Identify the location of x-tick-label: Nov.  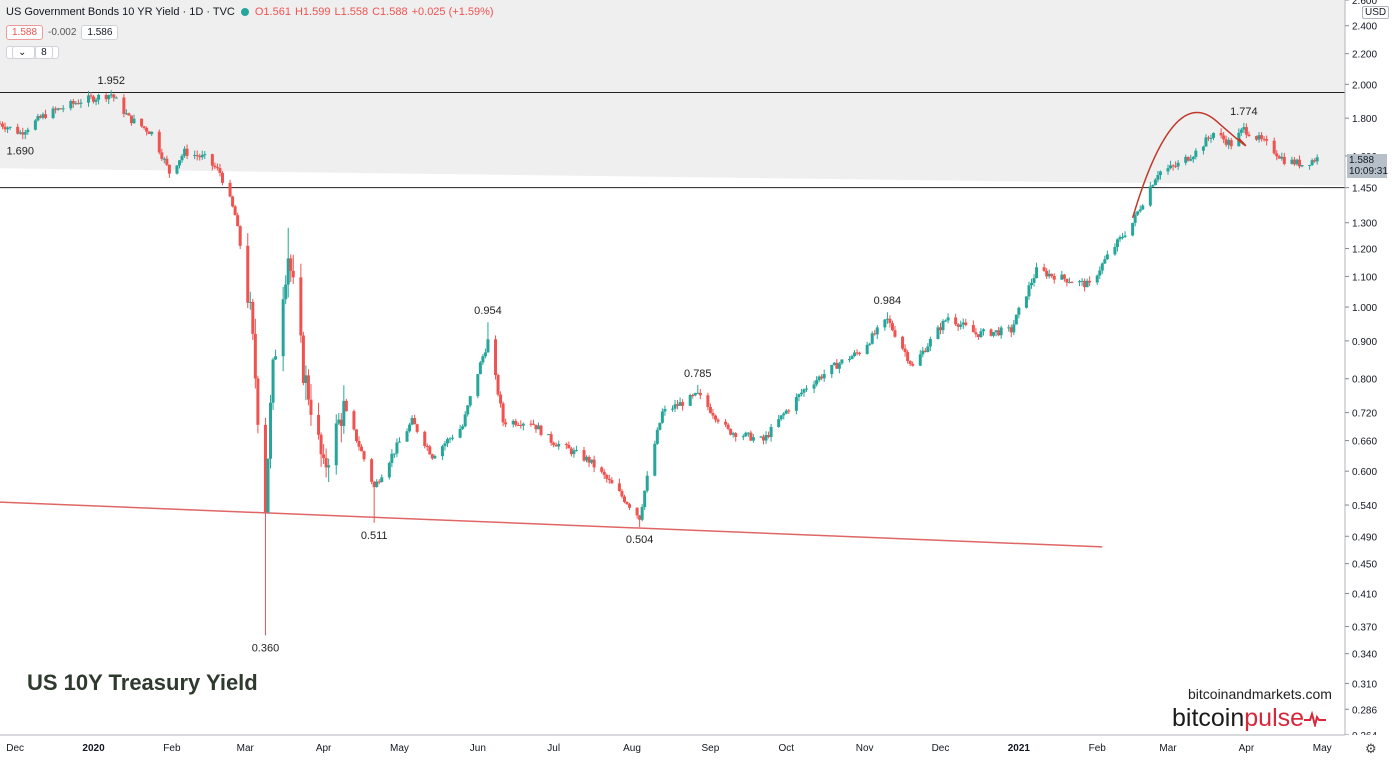
(865, 748).